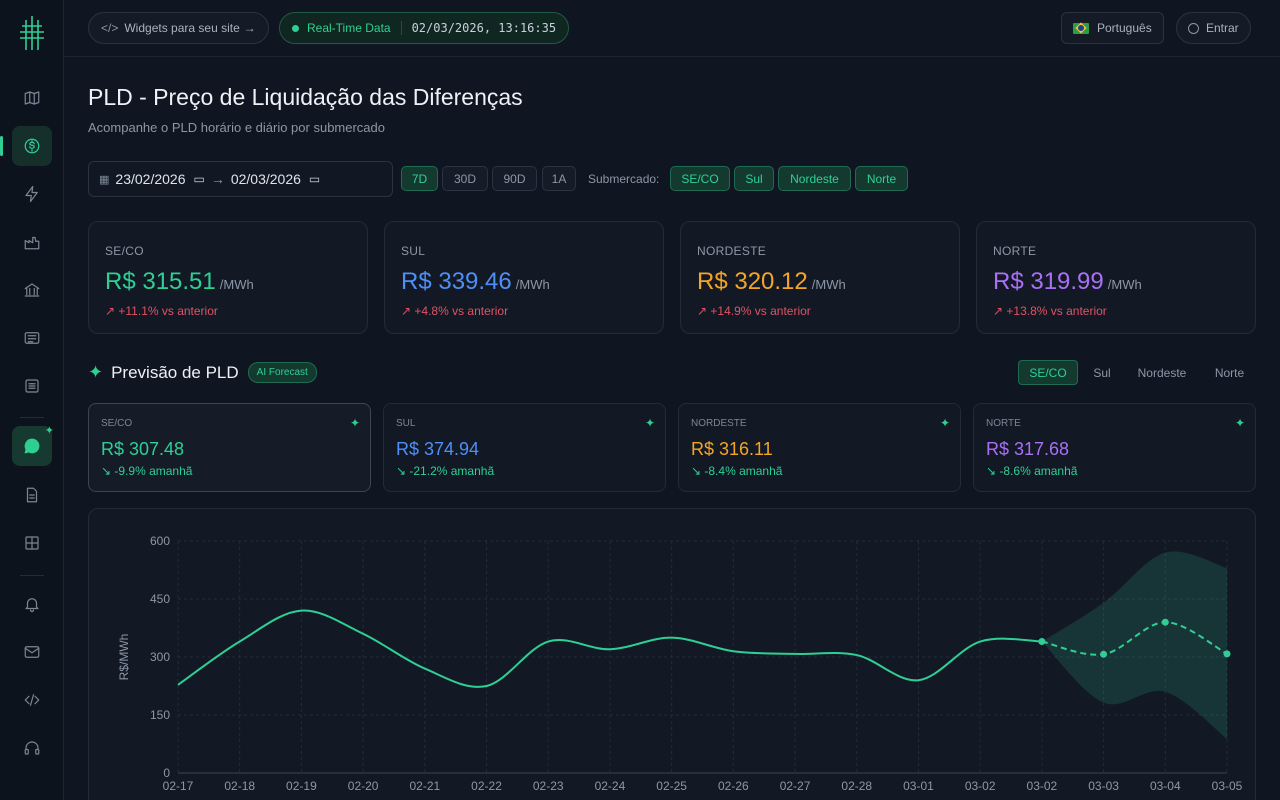  I want to click on forecast-change: ↘ -8.4% amanhã, so click(736, 471).